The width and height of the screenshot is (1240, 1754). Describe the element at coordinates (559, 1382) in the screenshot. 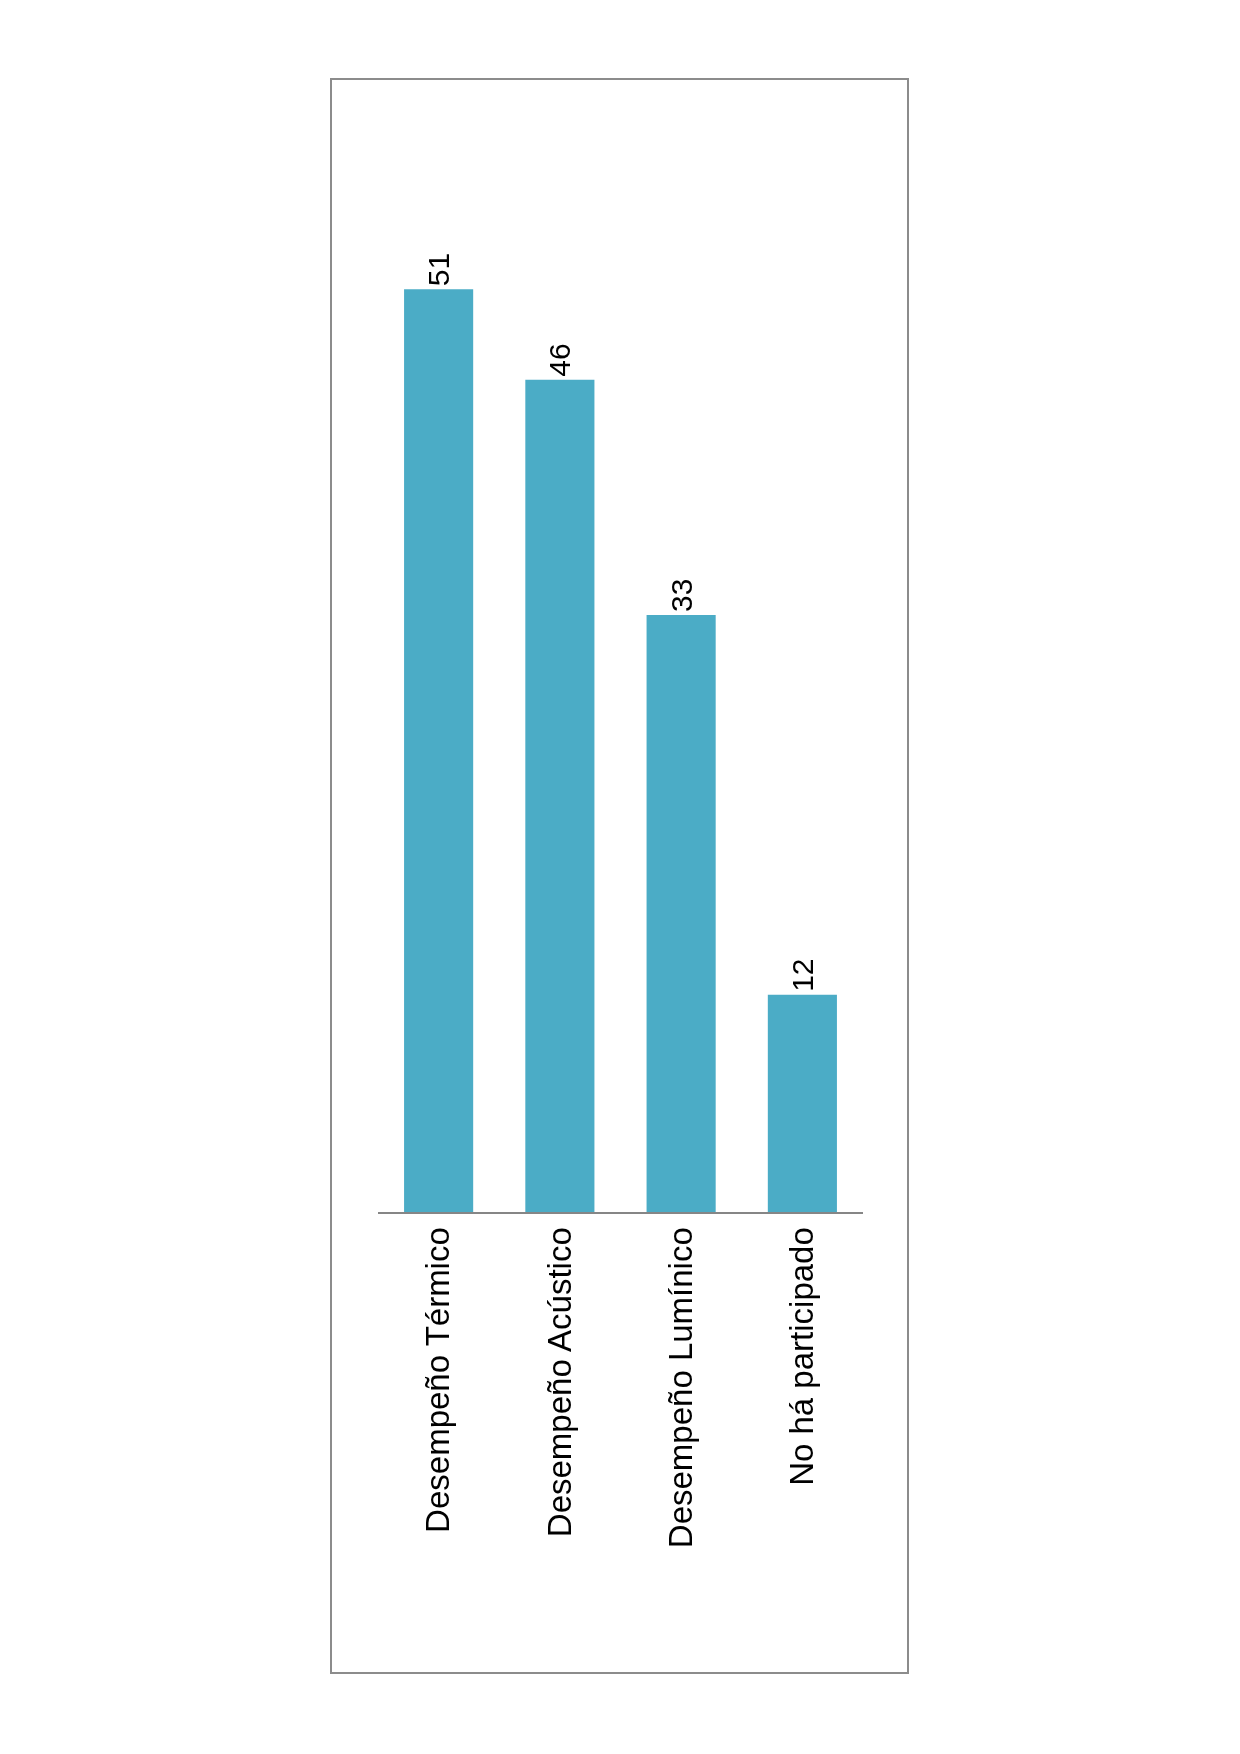

I see `x-tick-label: Desempeño Acústico` at that location.